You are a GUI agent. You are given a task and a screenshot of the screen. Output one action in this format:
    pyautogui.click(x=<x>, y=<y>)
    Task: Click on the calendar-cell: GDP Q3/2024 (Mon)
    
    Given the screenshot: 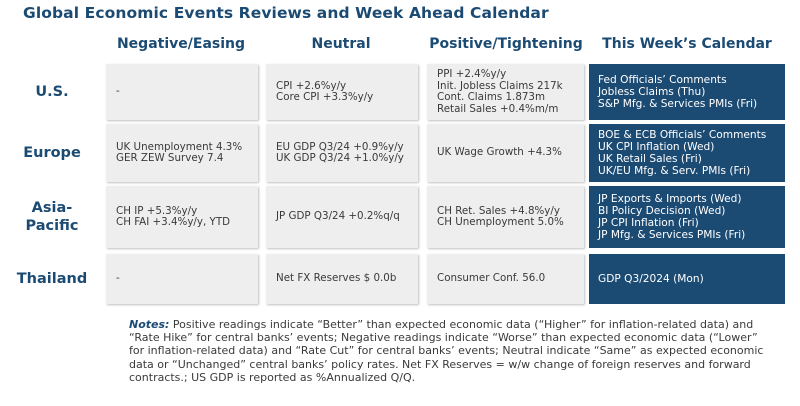 What is the action you would take?
    pyautogui.click(x=687, y=279)
    